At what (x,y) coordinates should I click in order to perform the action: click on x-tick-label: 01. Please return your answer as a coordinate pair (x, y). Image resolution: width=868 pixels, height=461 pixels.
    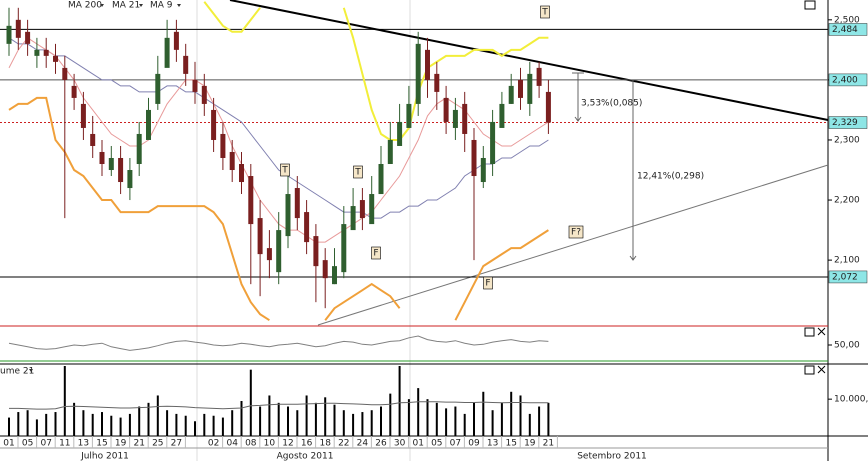
    Looking at the image, I should click on (8, 444).